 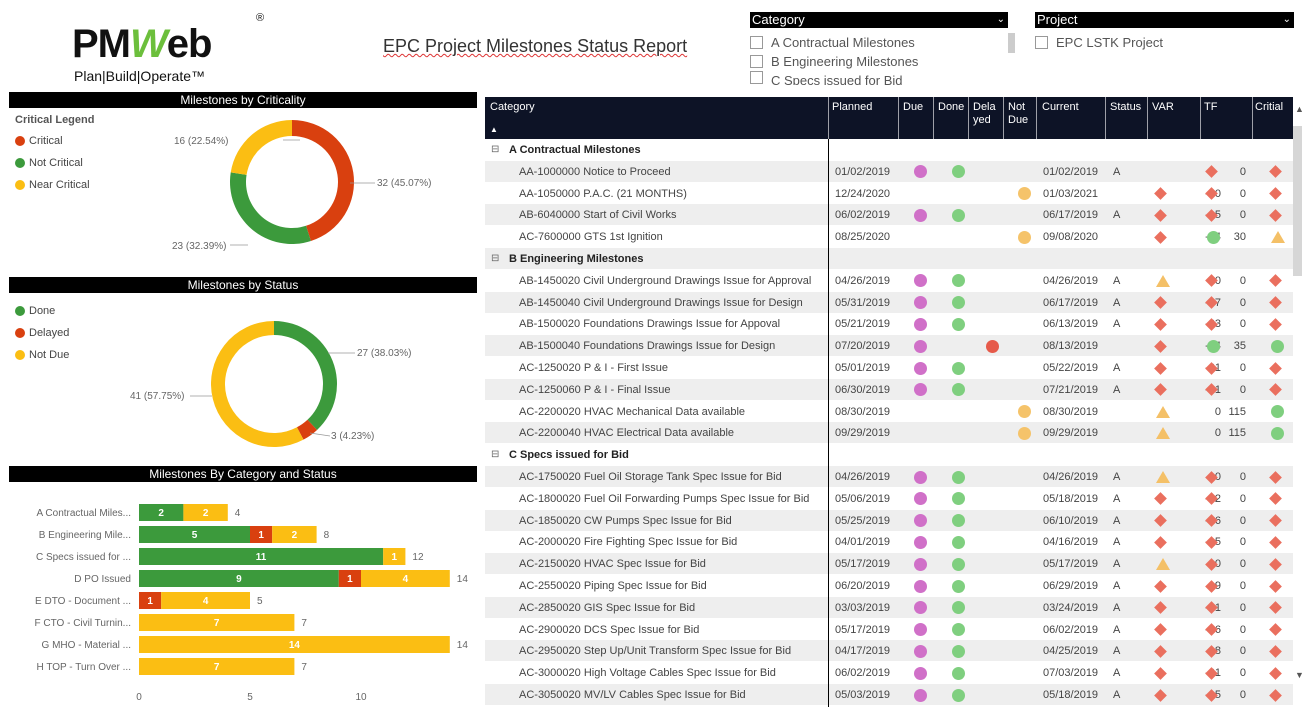 I want to click on bar-total-label: 5, so click(x=260, y=601).